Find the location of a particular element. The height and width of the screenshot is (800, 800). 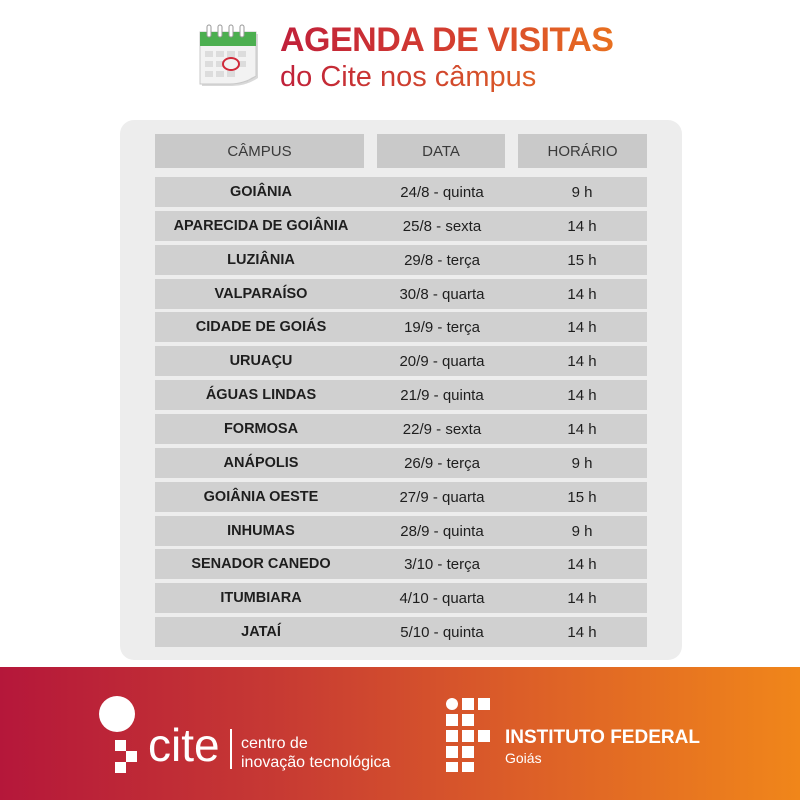

date-cell: 26/9 - terça is located at coordinates (442, 463).